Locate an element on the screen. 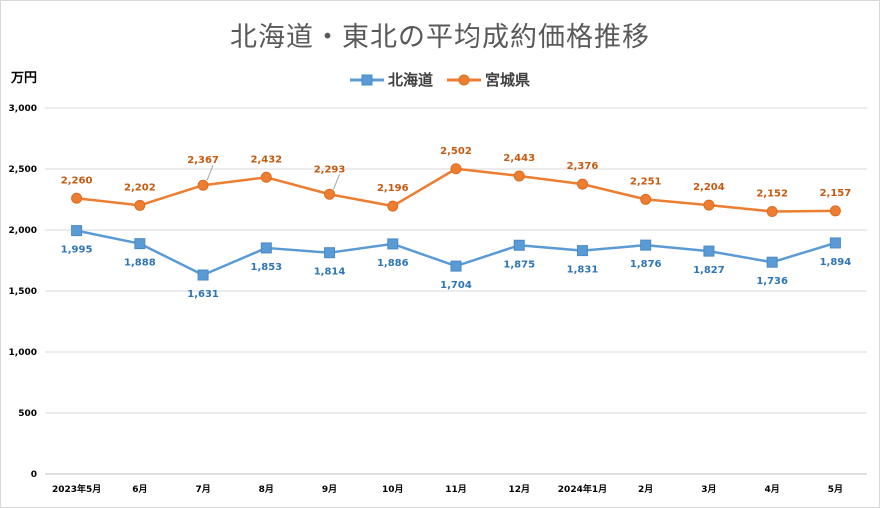 Image resolution: width=880 pixels, height=508 pixels. y-tick-label: 2,500 is located at coordinates (23, 170).